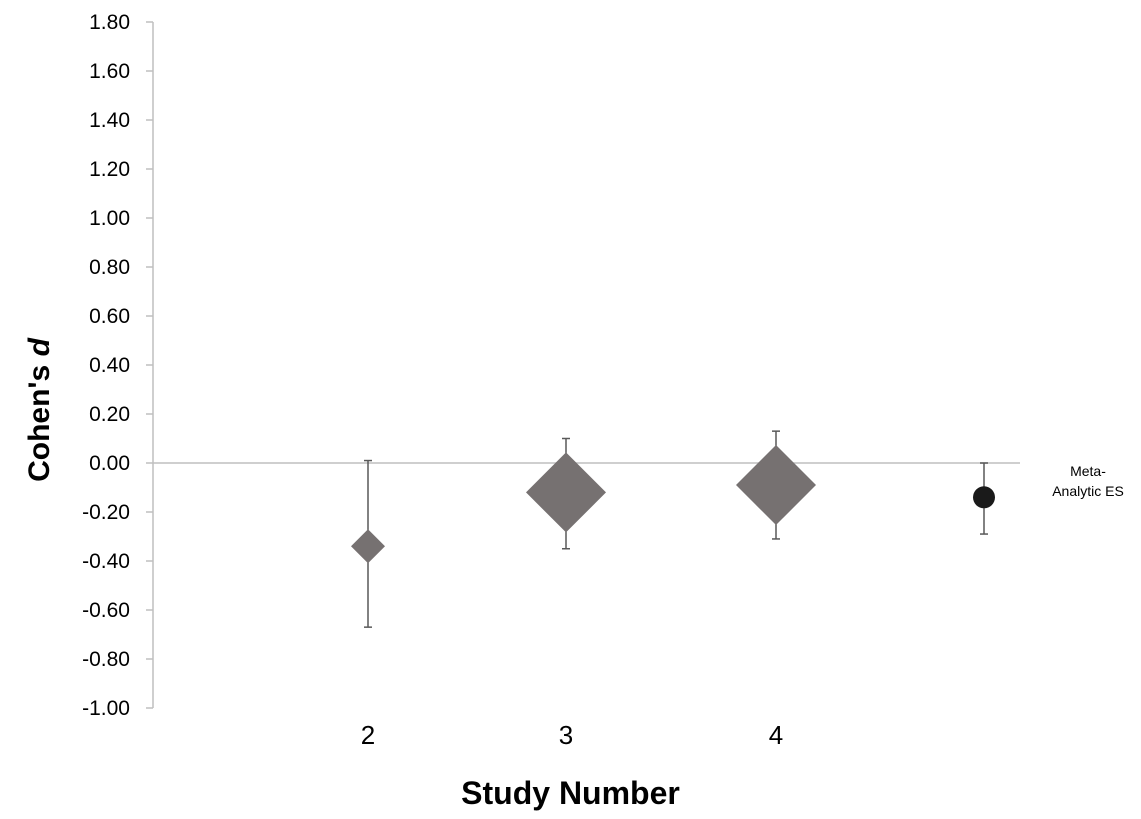 The image size is (1141, 819). Describe the element at coordinates (109, 463) in the screenshot. I see `y-tick-label: 0.00` at that location.